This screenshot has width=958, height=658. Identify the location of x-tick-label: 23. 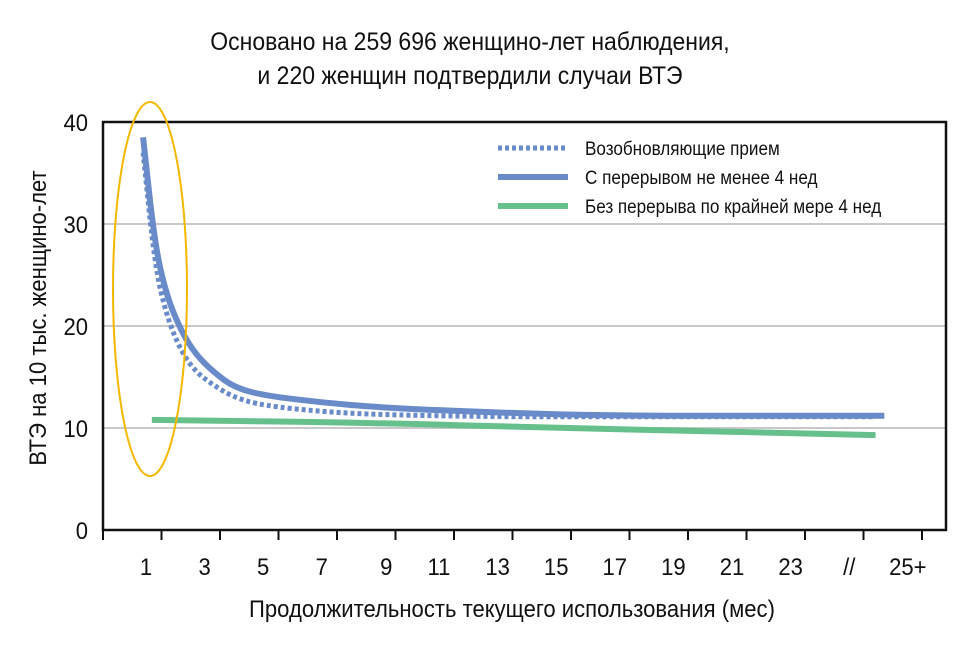
(790, 566).